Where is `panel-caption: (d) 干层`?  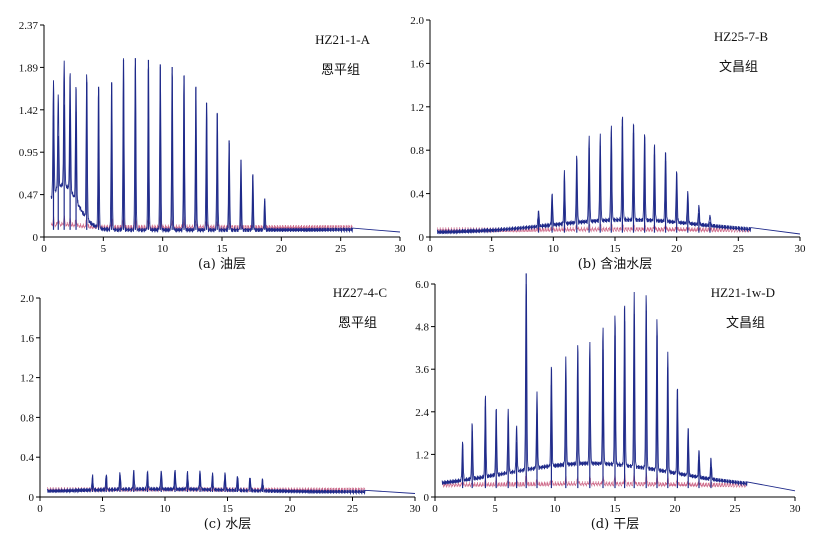 panel-caption: (d) 干层 is located at coordinates (615, 524).